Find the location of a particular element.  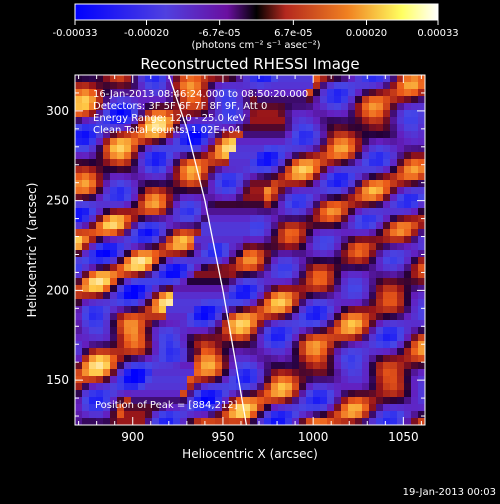

annotation-counts: Clean Total counts: 1.02E+04 is located at coordinates (167, 130).